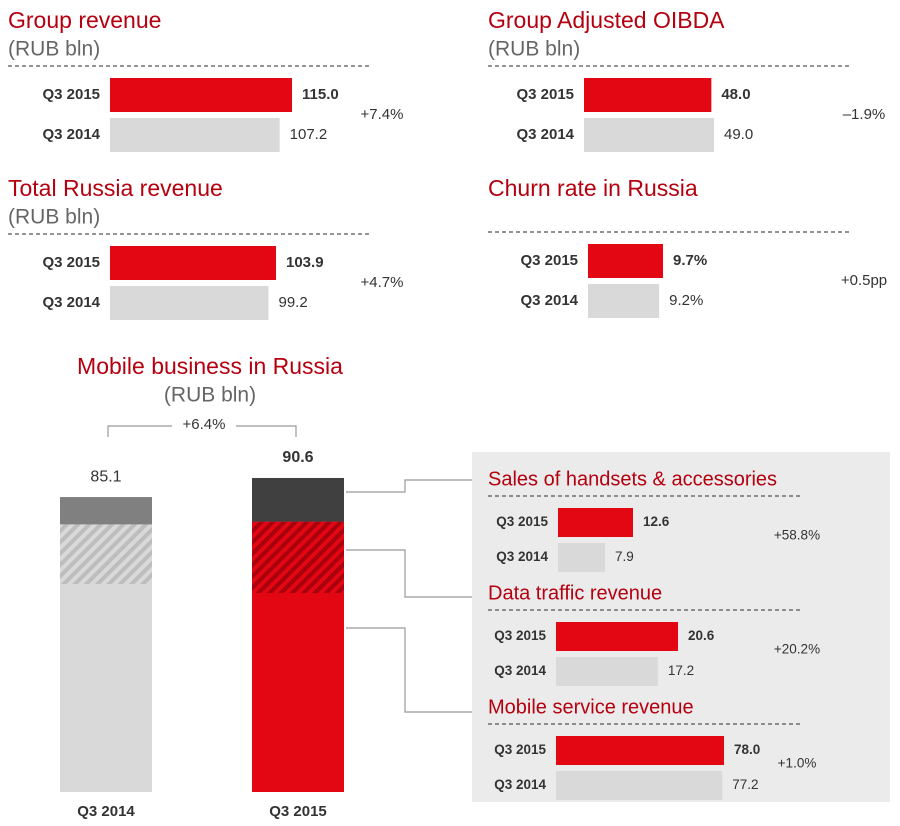 The height and width of the screenshot is (826, 900). Describe the element at coordinates (656, 521) in the screenshot. I see `value-label: 12.6` at that location.